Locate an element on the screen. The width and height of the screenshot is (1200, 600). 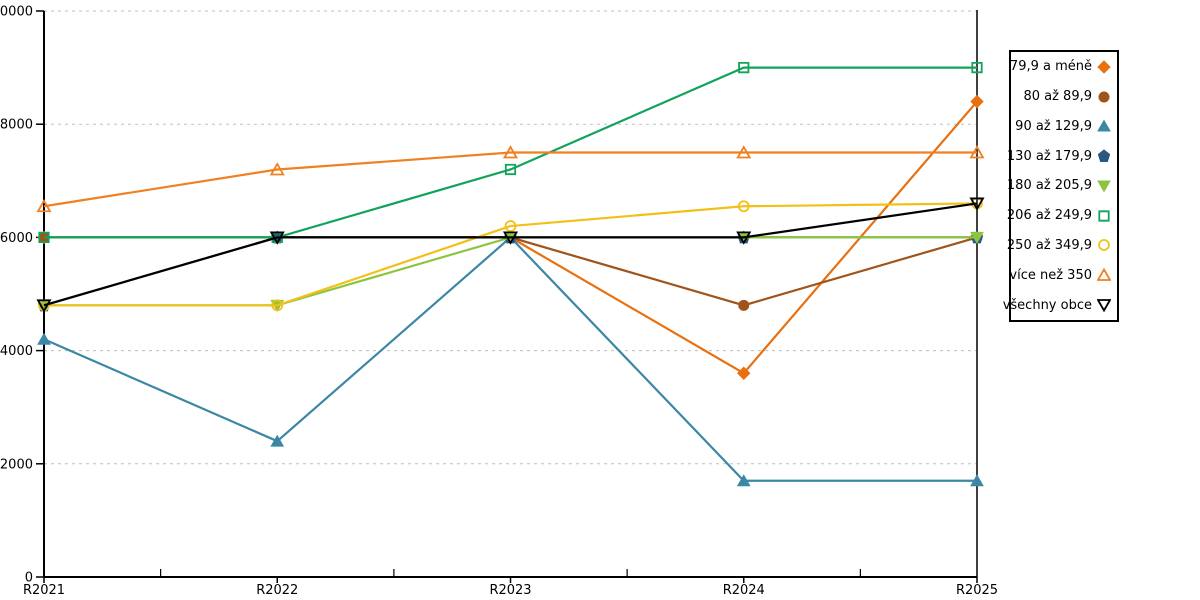
legend-item: 90 až 129,9 is located at coordinates (1064, 126).